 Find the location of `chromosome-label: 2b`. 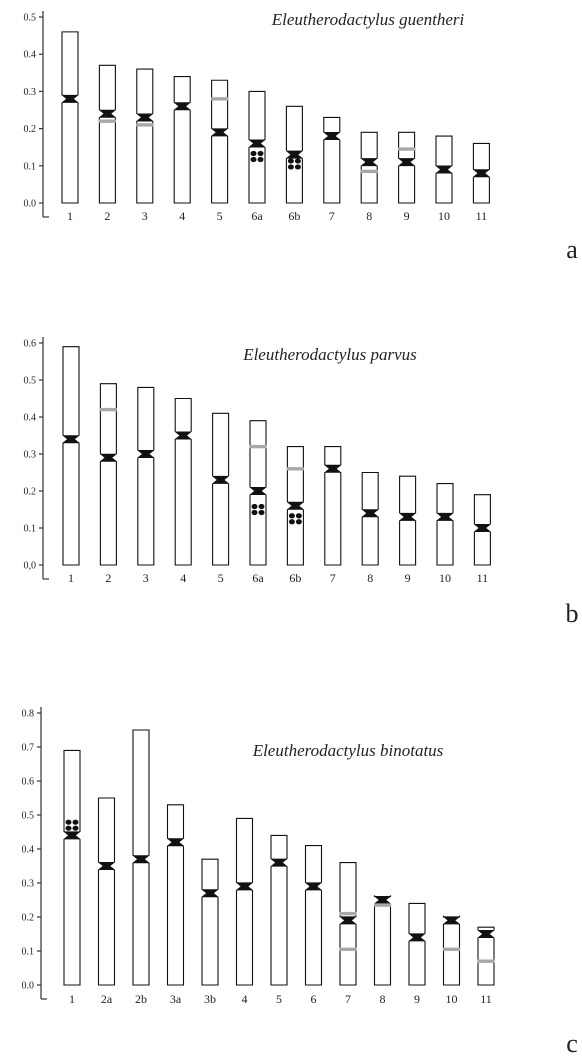

chromosome-label: 2b is located at coordinates (141, 999).